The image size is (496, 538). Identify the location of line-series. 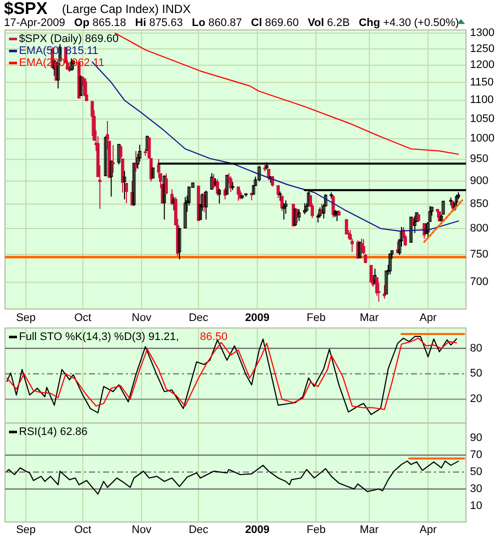
(232, 477).